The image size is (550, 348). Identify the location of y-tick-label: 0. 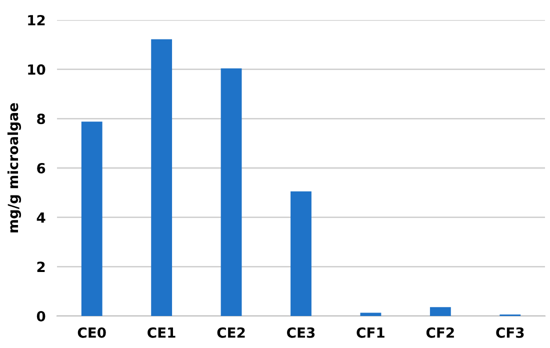
(41, 316).